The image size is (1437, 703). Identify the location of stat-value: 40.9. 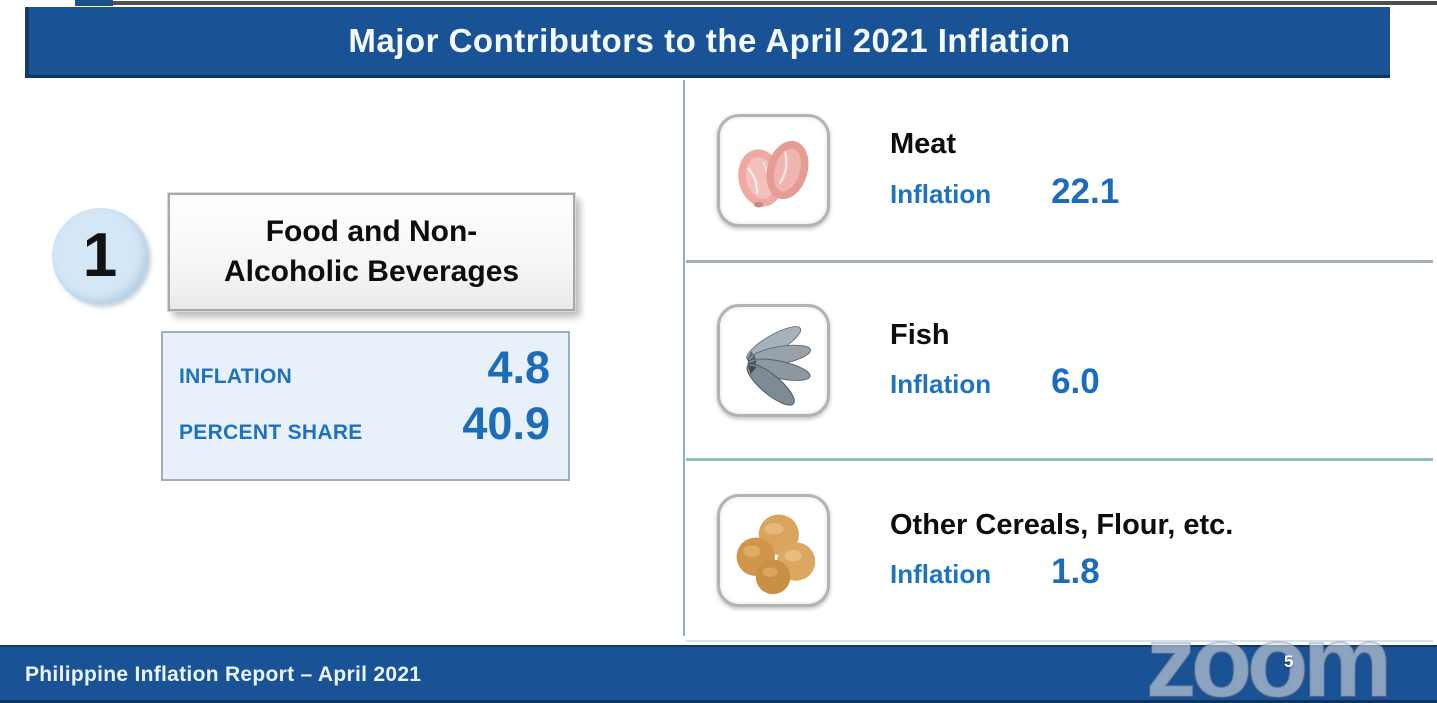
(506, 423).